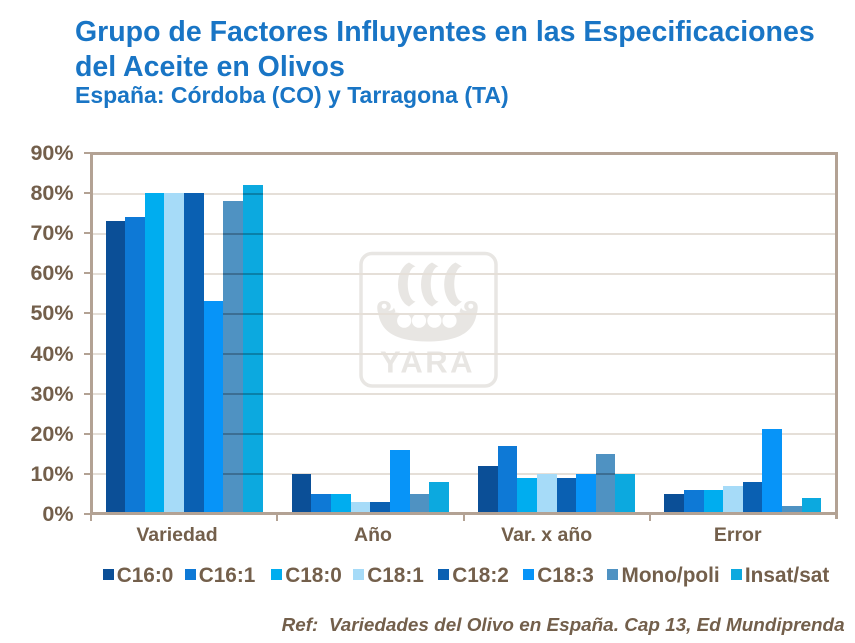 The image size is (855, 643). I want to click on svg-text: YARA, so click(427, 362).